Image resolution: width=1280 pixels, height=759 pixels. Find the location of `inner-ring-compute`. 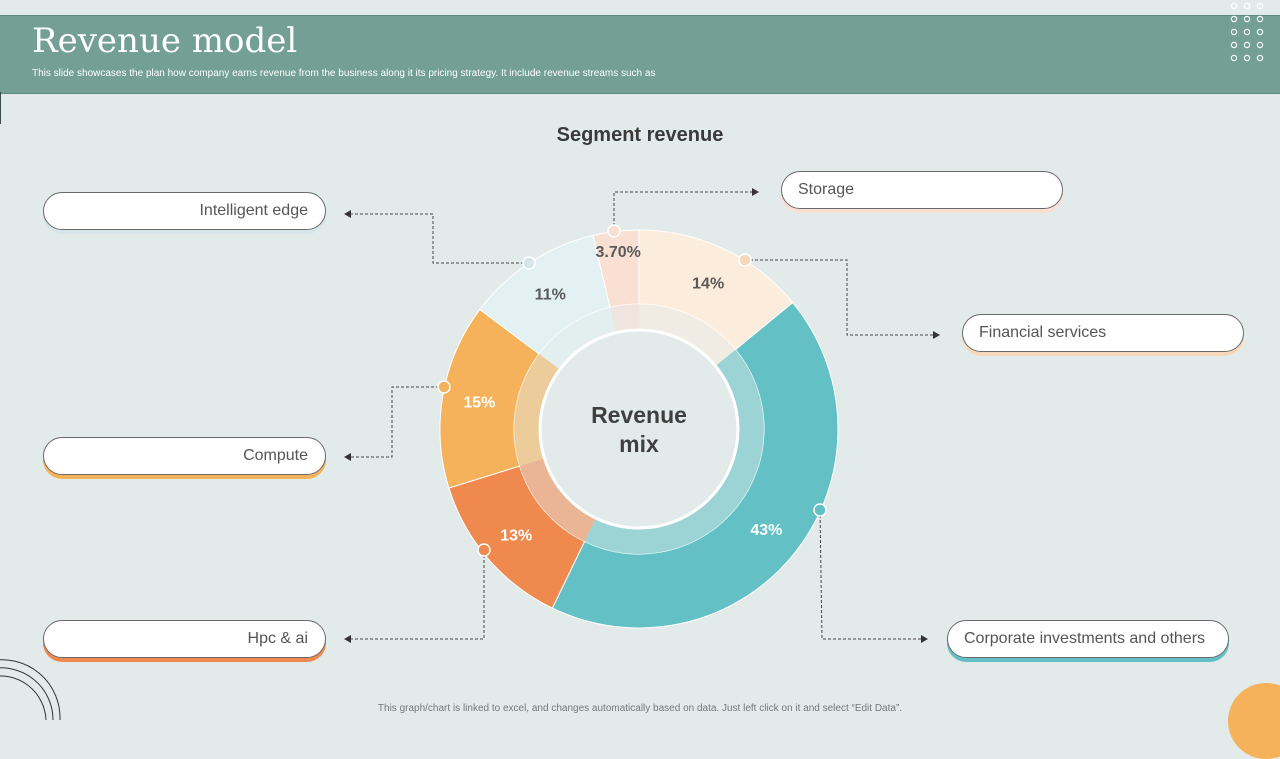

inner-ring-compute is located at coordinates (537, 410).